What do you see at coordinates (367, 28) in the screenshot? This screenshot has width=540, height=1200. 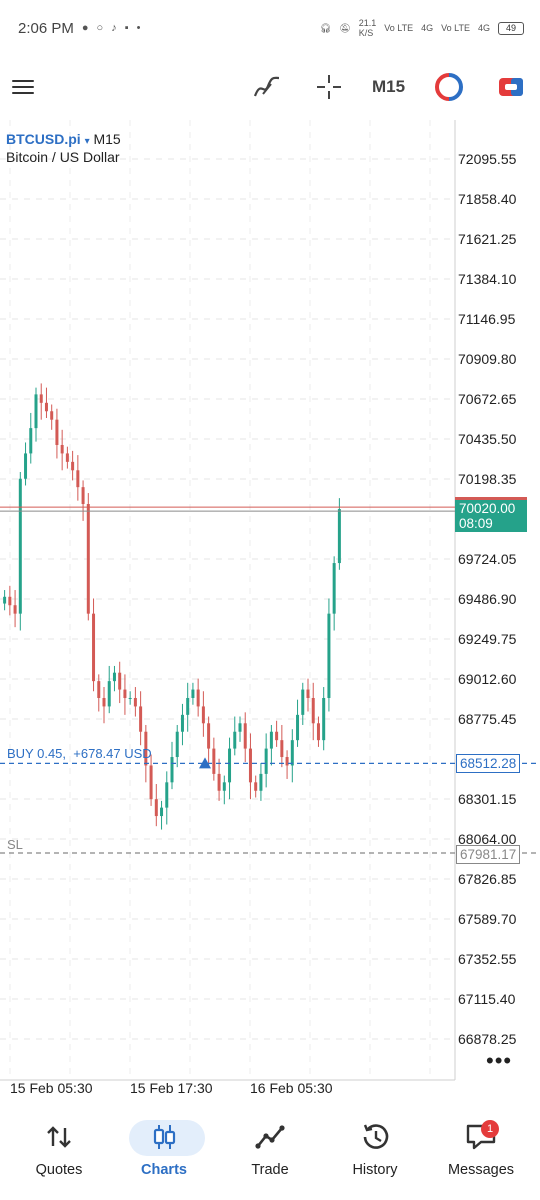 I see `net-speed: 21.1 K/S` at bounding box center [367, 28].